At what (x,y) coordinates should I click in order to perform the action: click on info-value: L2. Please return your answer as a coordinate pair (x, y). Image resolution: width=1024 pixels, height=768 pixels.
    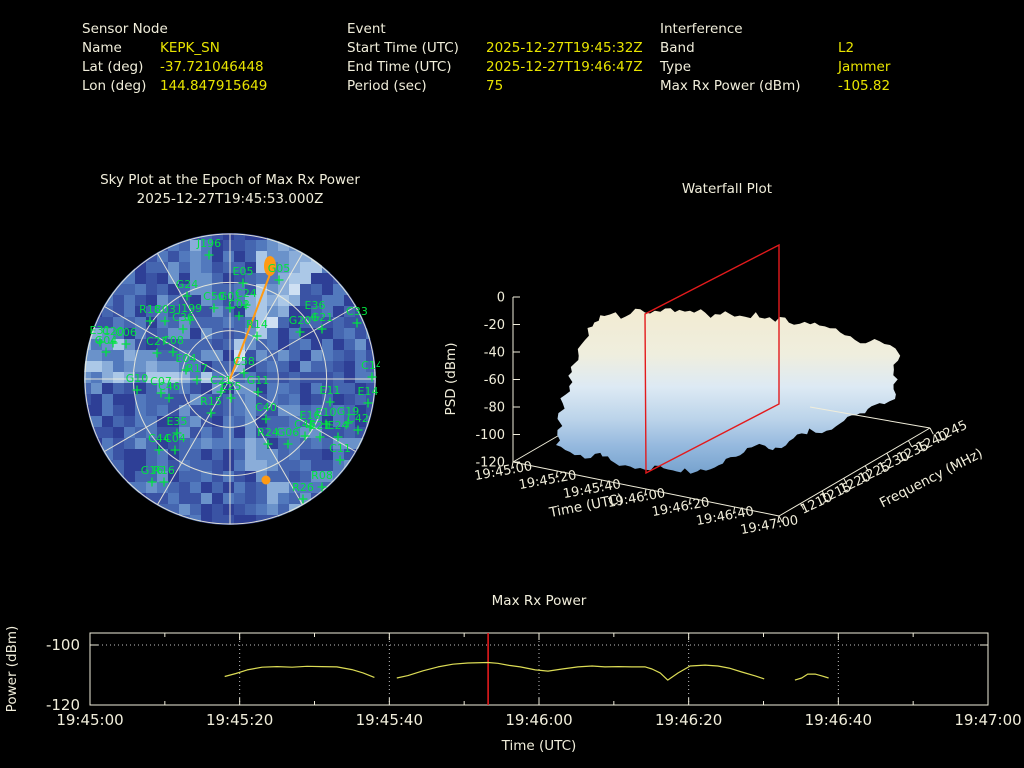
    Looking at the image, I should click on (846, 48).